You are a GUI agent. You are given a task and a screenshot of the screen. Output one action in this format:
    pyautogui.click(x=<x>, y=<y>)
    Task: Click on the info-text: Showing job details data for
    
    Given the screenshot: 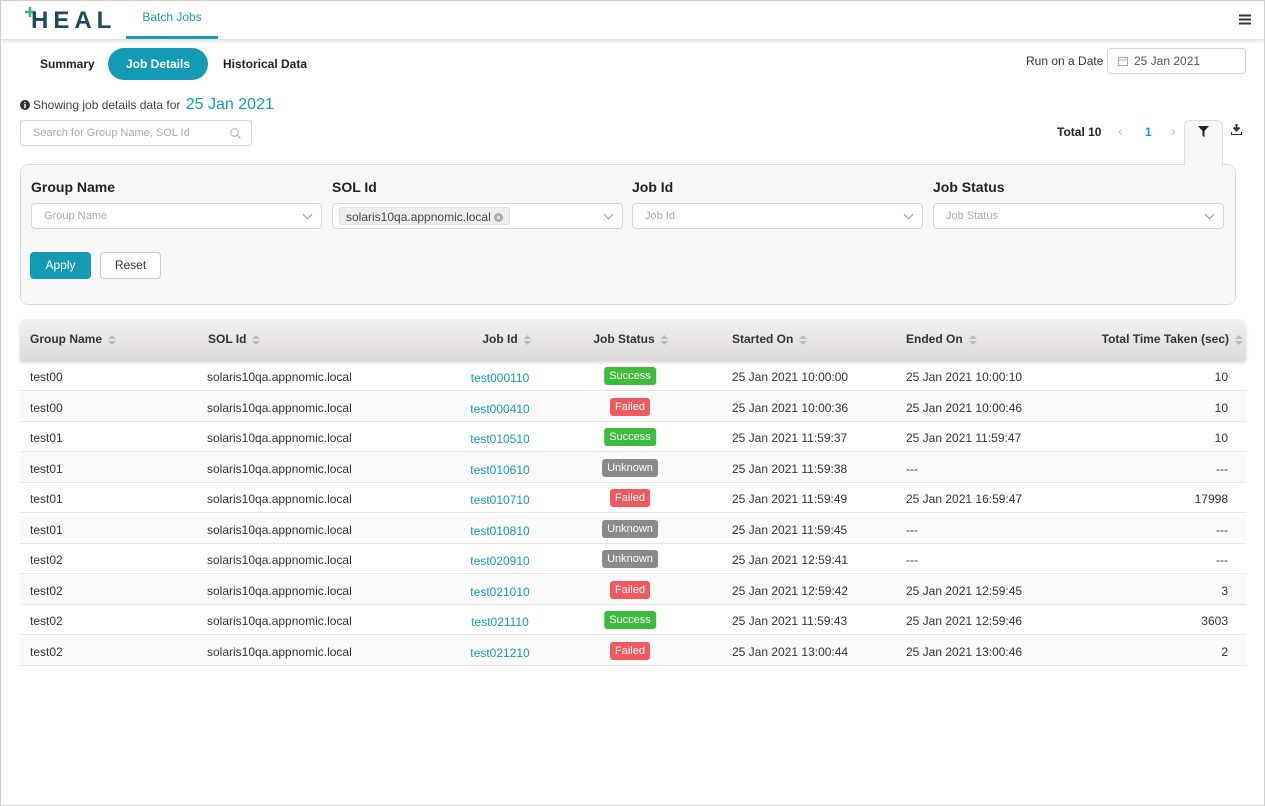 What is the action you would take?
    pyautogui.click(x=107, y=105)
    